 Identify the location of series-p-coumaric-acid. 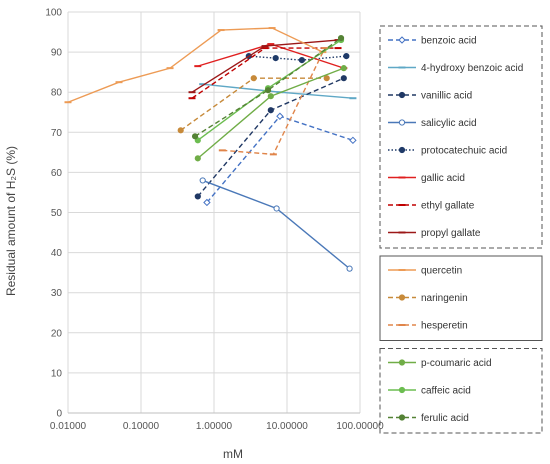
(270, 113).